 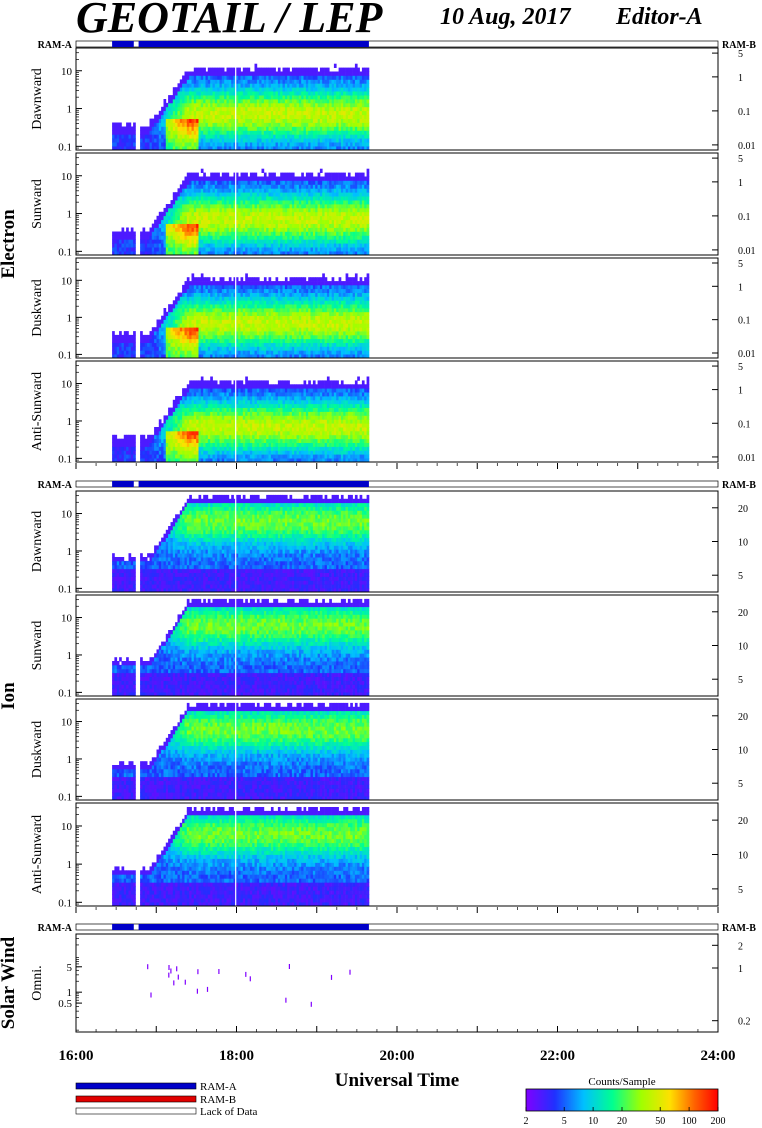 I want to click on panel-label: Dawnward, so click(x=37, y=98).